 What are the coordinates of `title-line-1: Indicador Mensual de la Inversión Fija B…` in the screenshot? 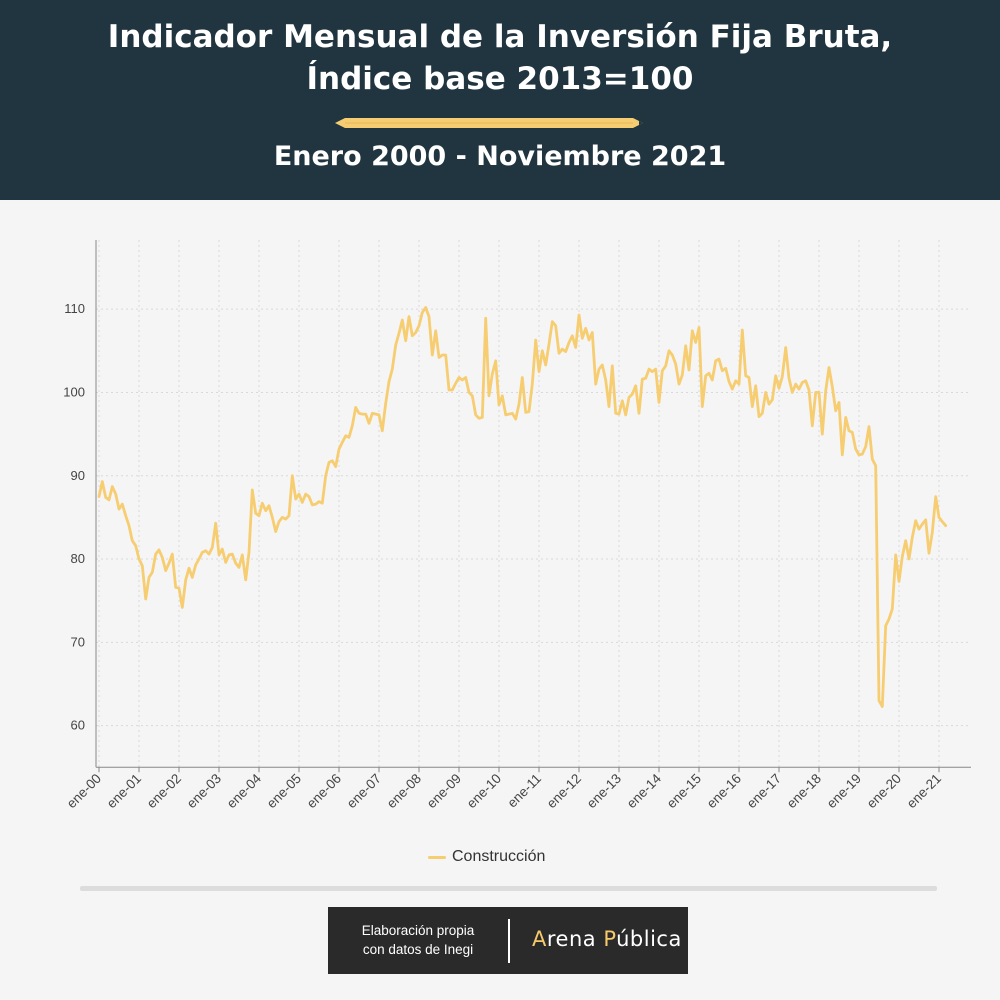 It's located at (500, 37).